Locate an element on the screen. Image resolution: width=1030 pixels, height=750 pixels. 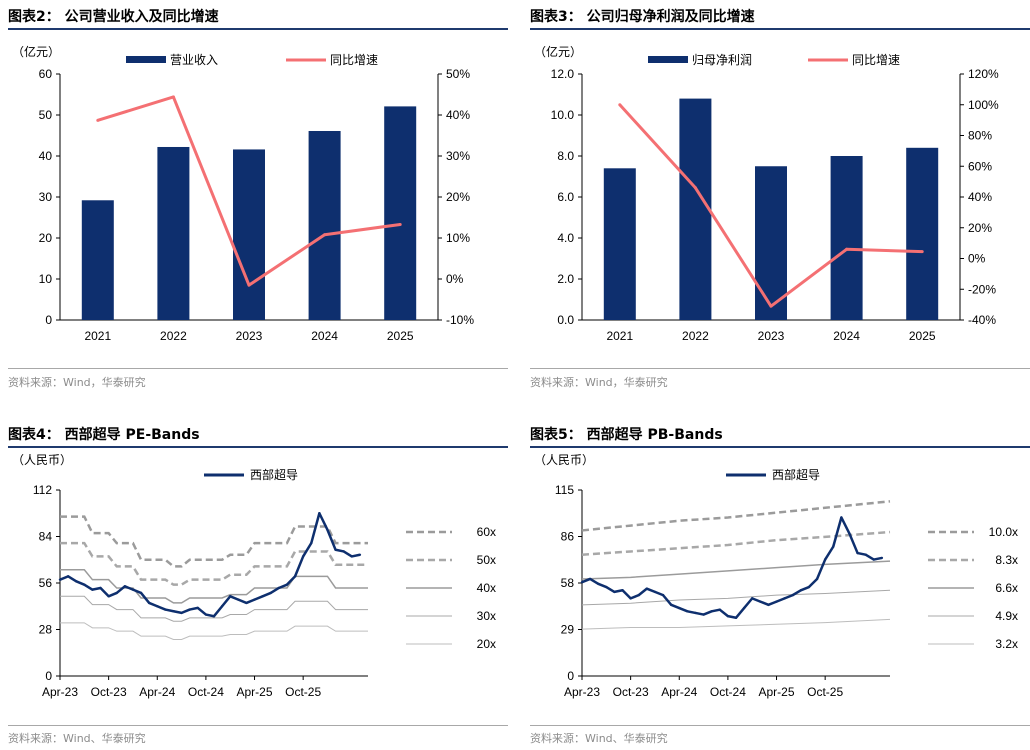
legend-label: 40x is located at coordinates (486, 588).